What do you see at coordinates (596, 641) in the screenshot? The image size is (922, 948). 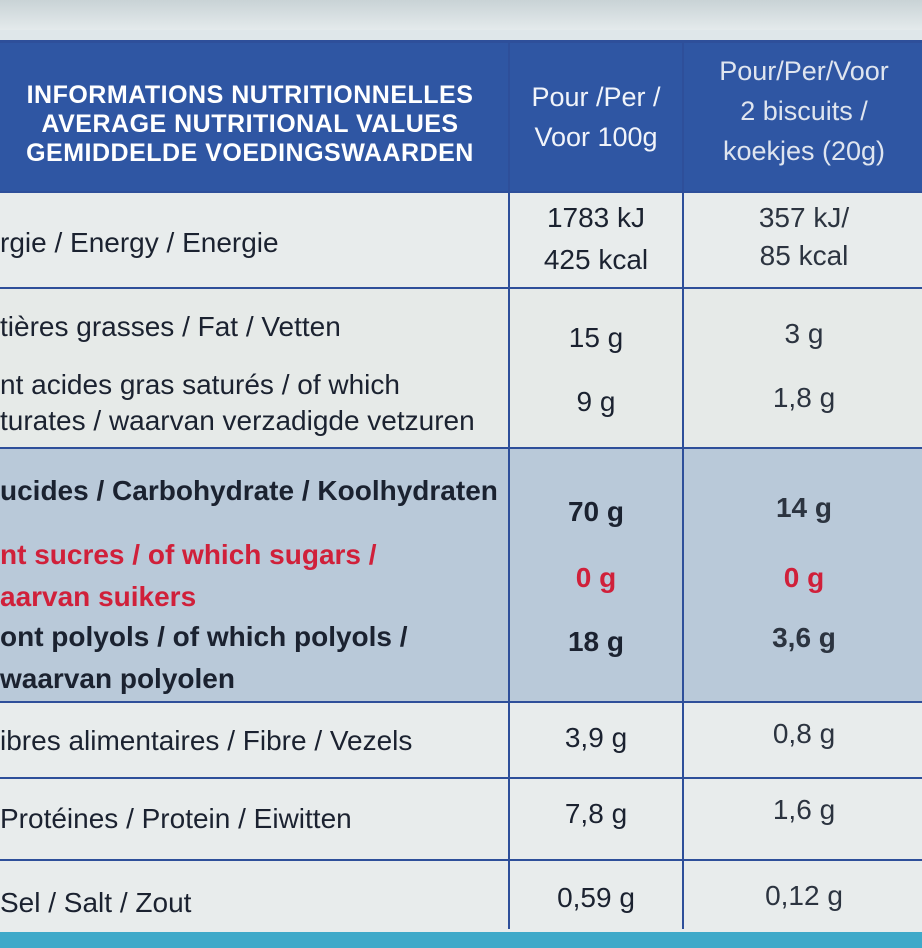 I see `polyols-per100: 18 g` at bounding box center [596, 641].